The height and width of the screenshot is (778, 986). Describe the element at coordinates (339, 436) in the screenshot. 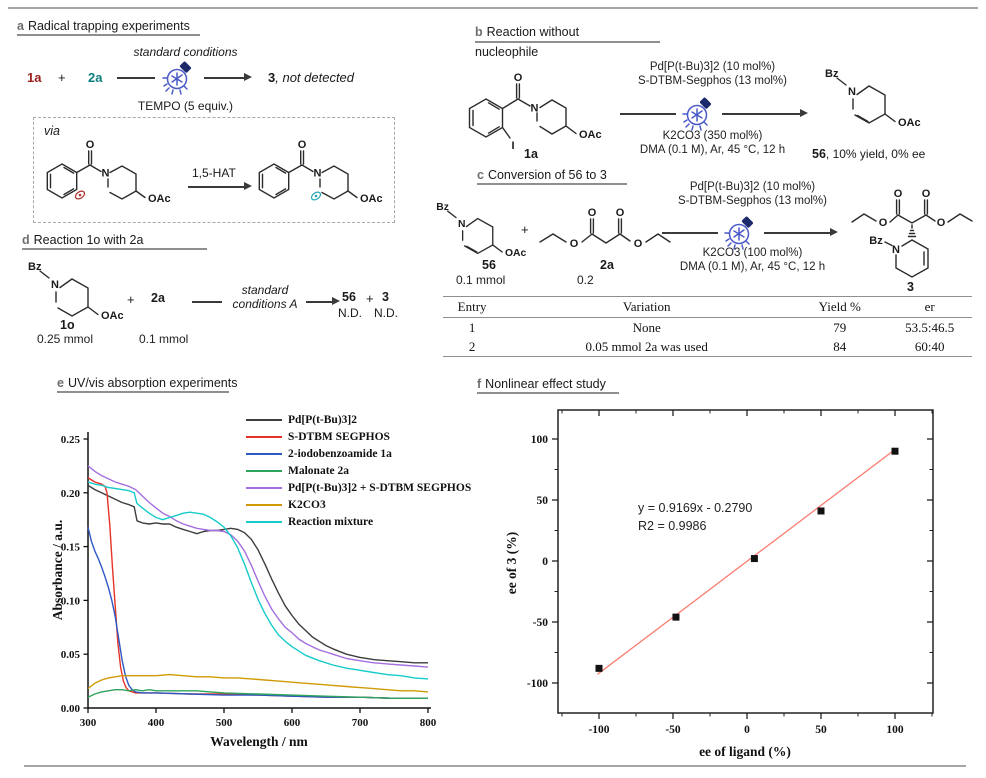

I see `legend-label: S-DTBM SEGPHOS` at that location.